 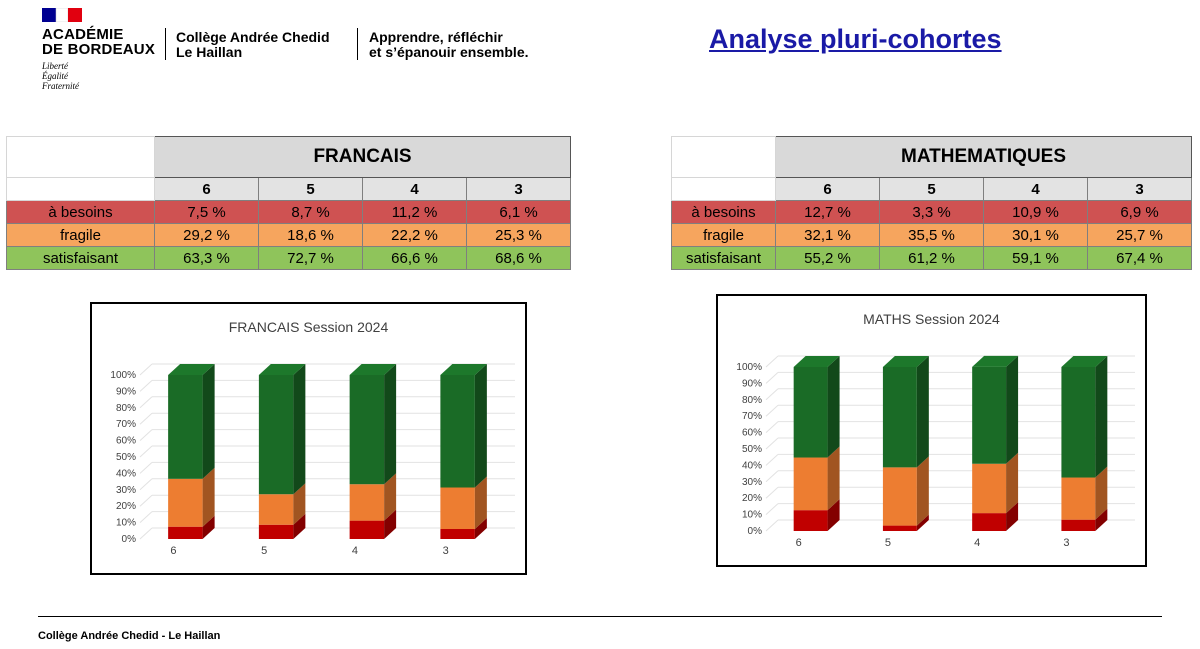 I want to click on table-cell: 55,2 %, so click(x=827, y=258).